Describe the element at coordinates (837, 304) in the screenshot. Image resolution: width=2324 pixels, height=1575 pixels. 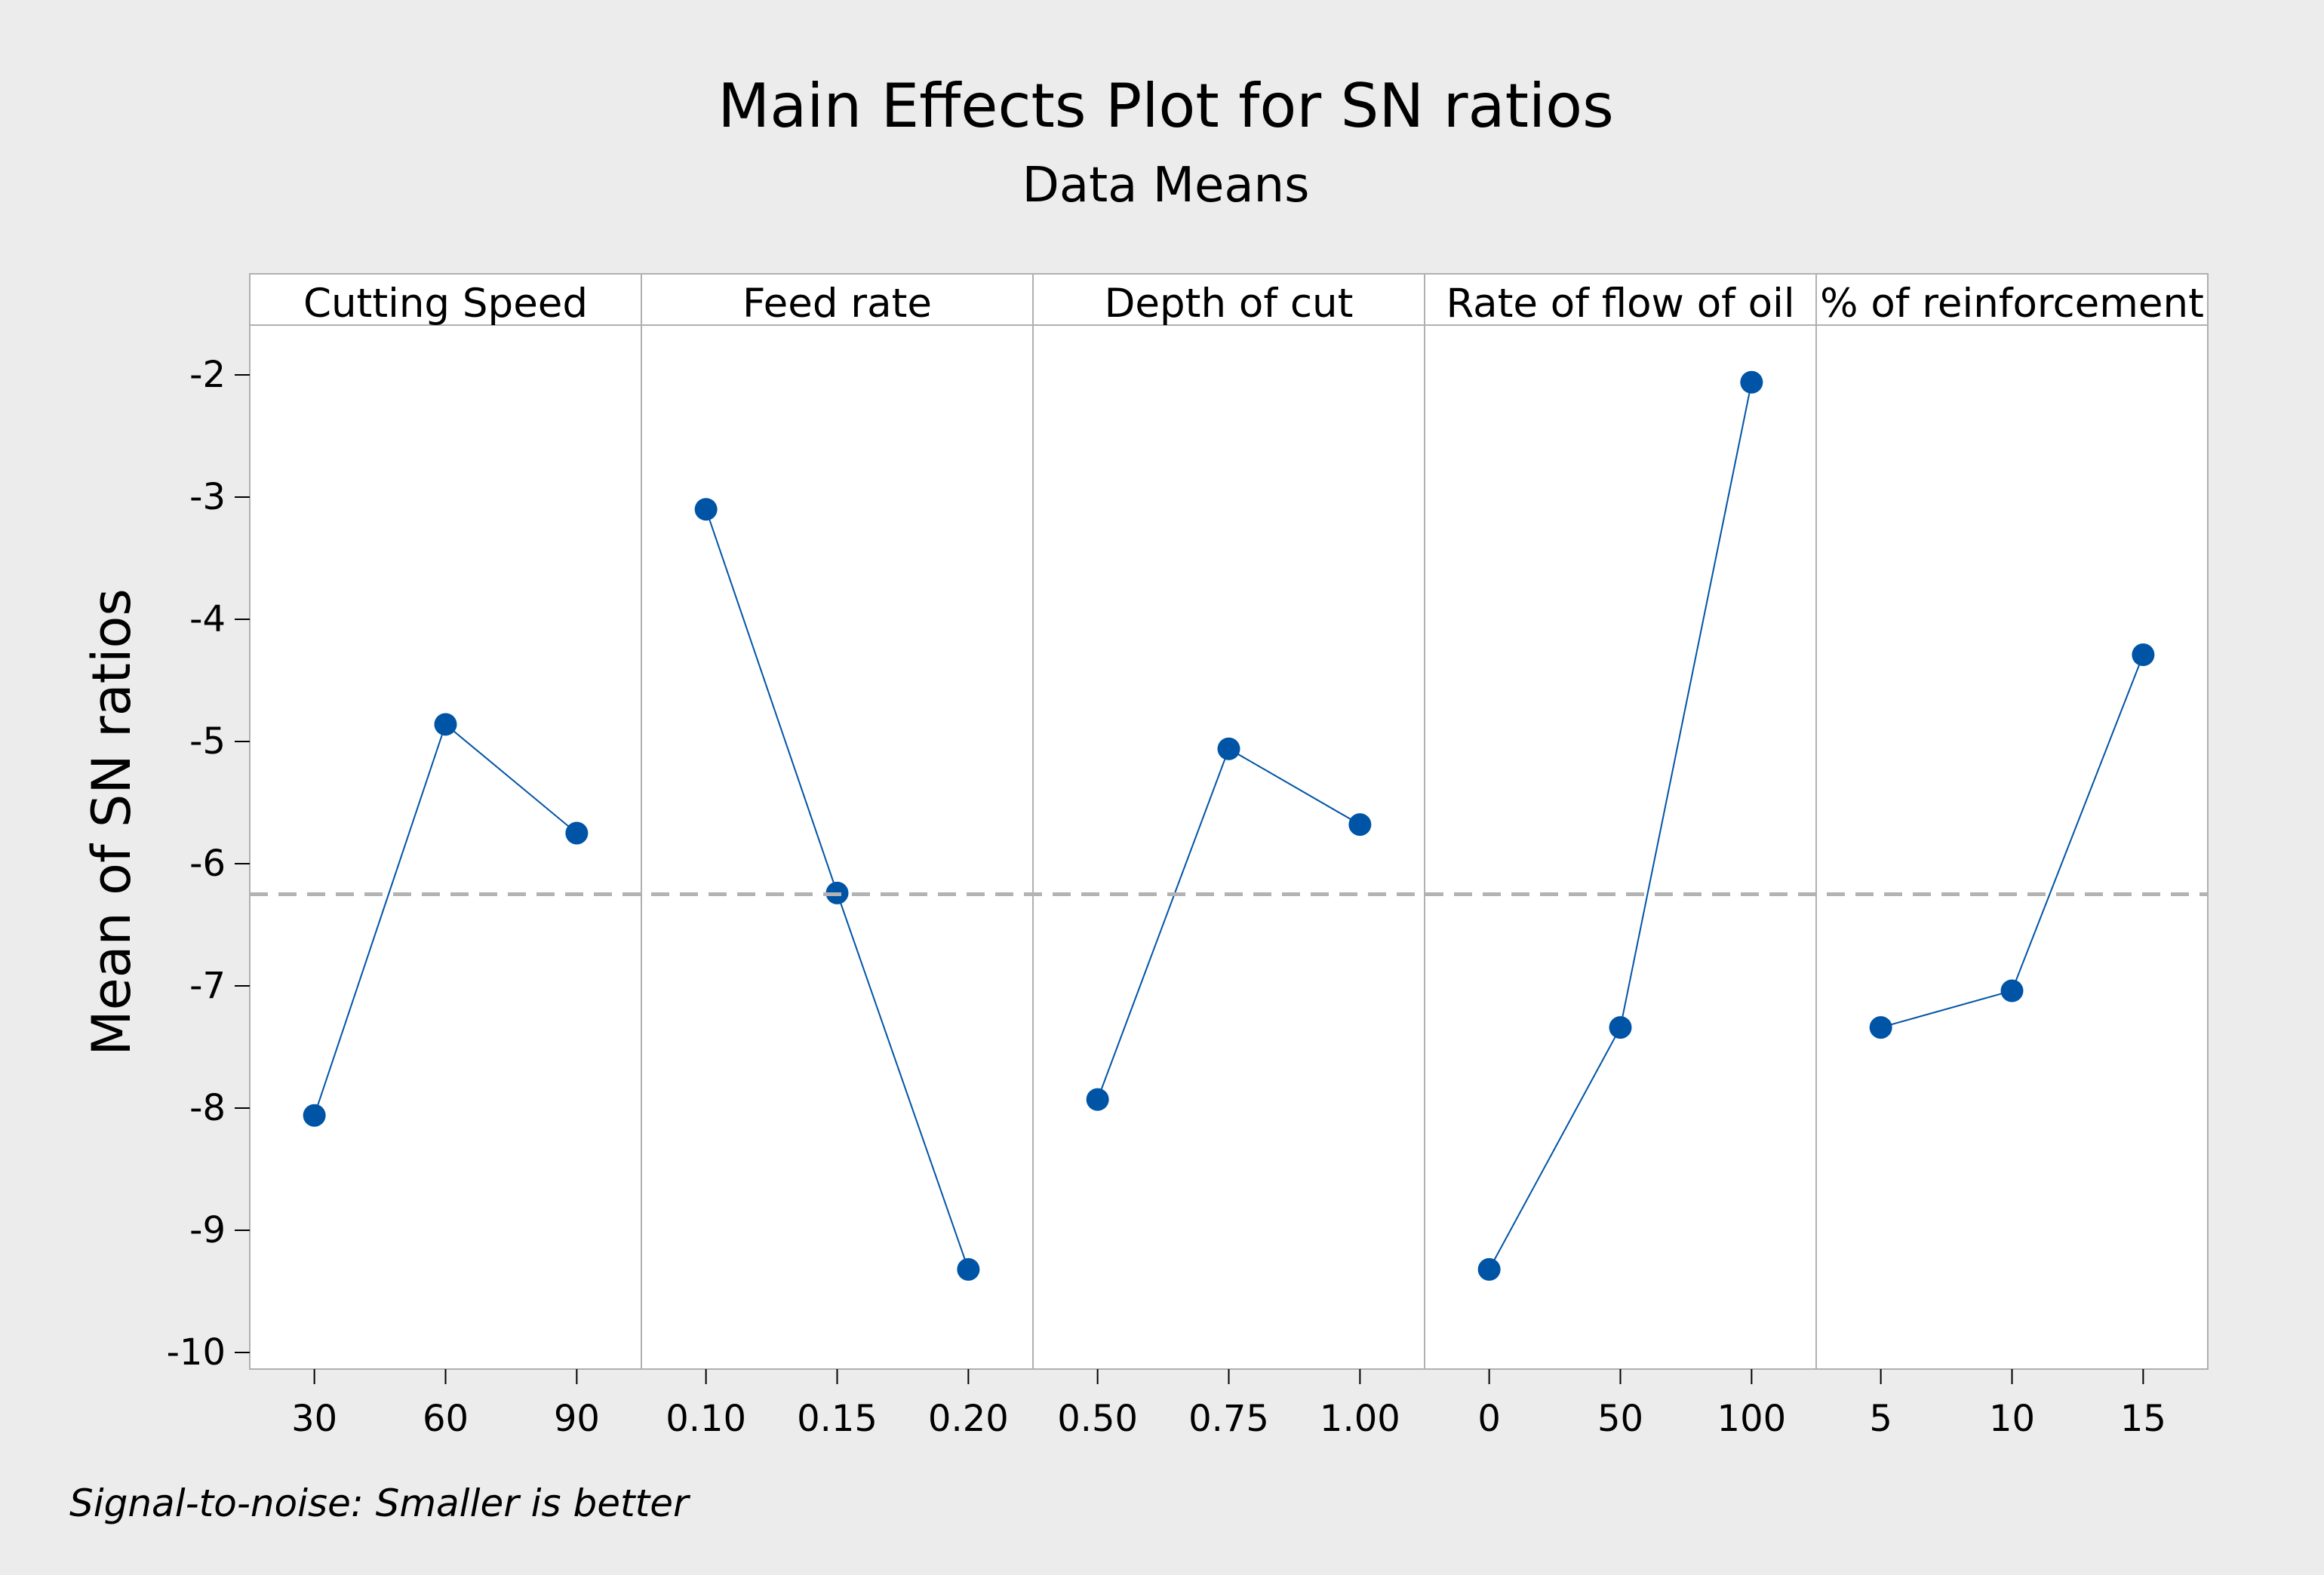
I see `panel-header: Feed rate` at that location.